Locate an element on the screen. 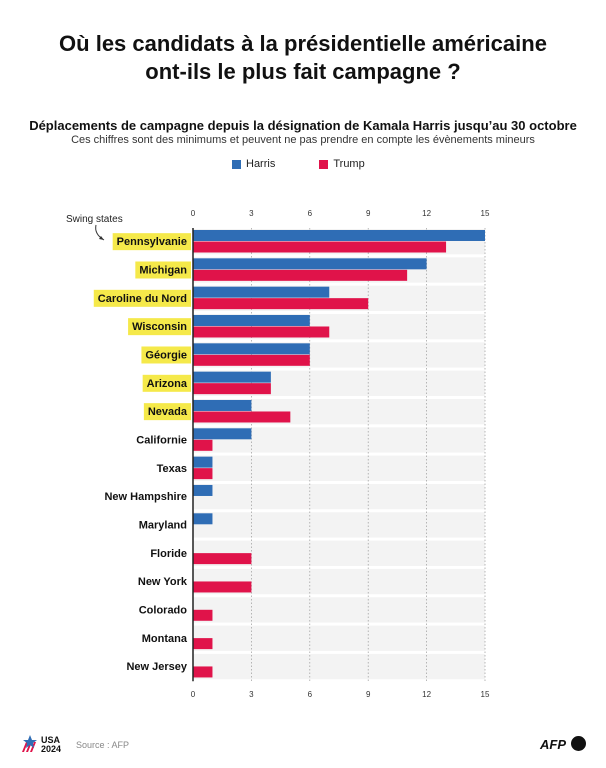  category-label: Montana is located at coordinates (165, 639).